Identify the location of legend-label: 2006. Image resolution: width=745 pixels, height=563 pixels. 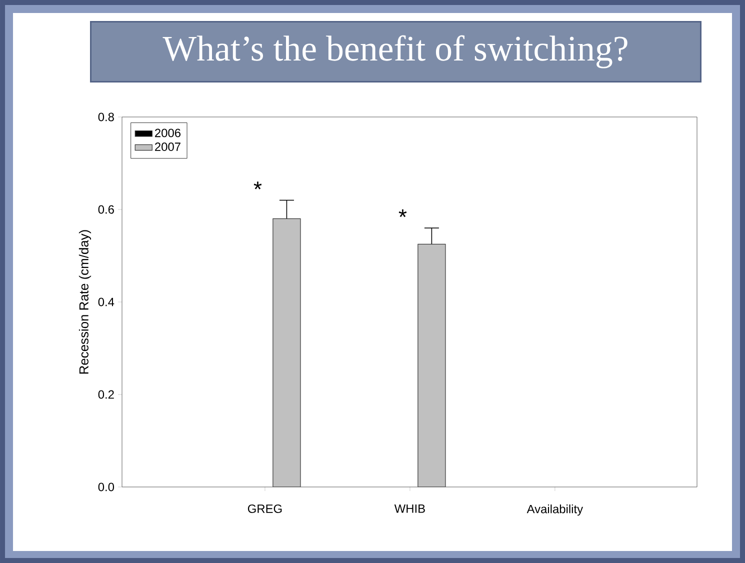
(167, 133).